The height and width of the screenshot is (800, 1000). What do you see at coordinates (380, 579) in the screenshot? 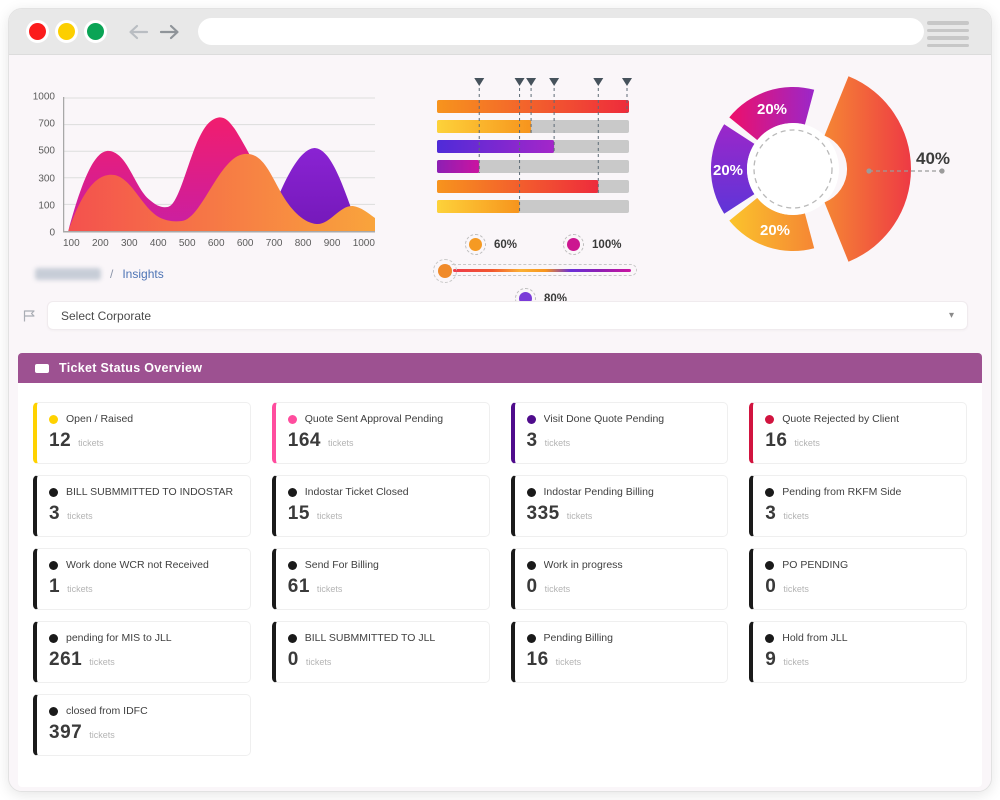
I see `status-card: Send For Billing 61 tickets` at bounding box center [380, 579].